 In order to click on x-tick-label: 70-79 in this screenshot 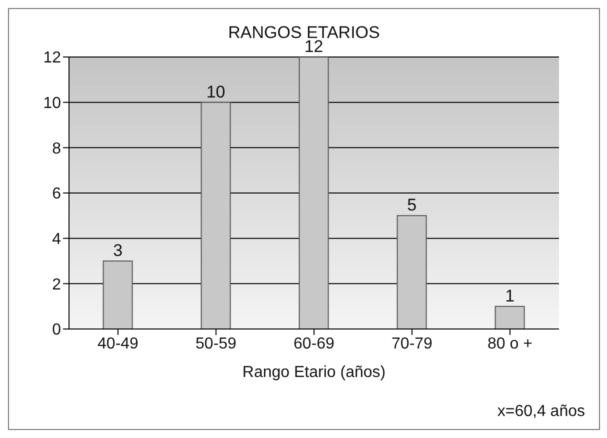, I will do `click(412, 343)`.